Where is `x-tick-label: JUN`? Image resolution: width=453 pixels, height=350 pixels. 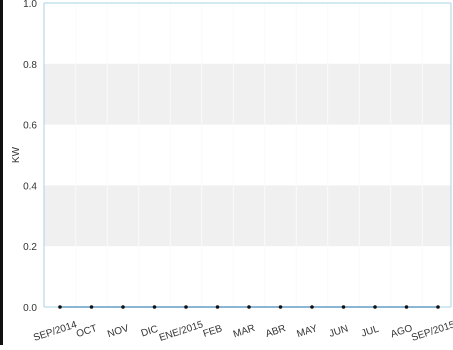 x-tick-label: JUN is located at coordinates (339, 331).